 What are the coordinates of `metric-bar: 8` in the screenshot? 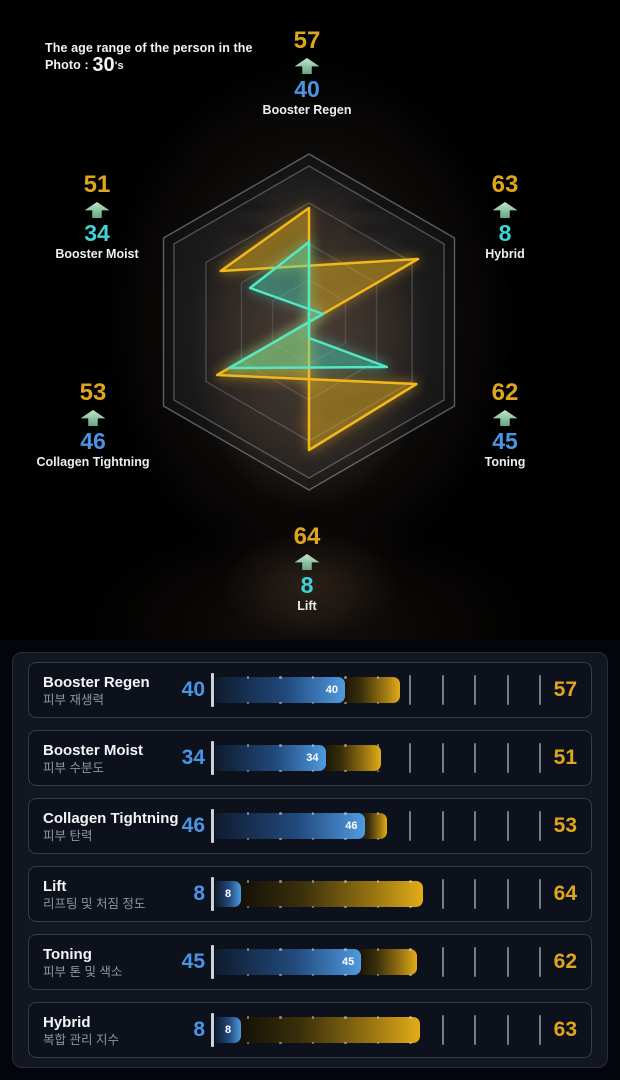 It's located at (379, 1030).